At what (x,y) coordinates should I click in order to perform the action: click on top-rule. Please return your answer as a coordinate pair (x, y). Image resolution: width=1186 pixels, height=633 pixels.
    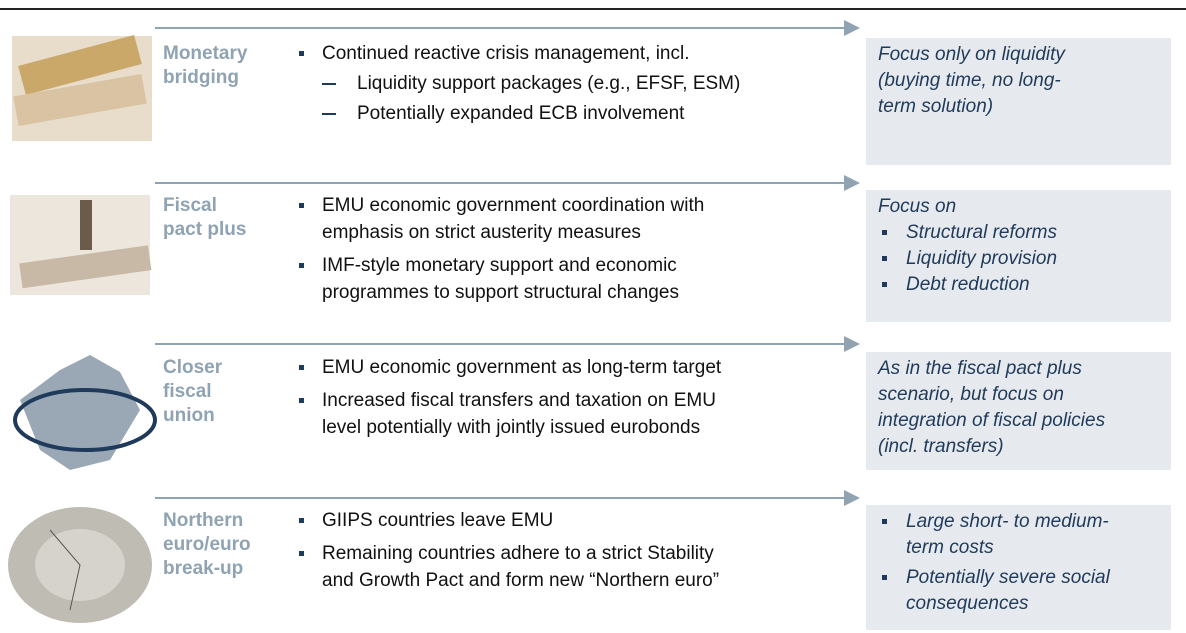
    Looking at the image, I should click on (593, 9).